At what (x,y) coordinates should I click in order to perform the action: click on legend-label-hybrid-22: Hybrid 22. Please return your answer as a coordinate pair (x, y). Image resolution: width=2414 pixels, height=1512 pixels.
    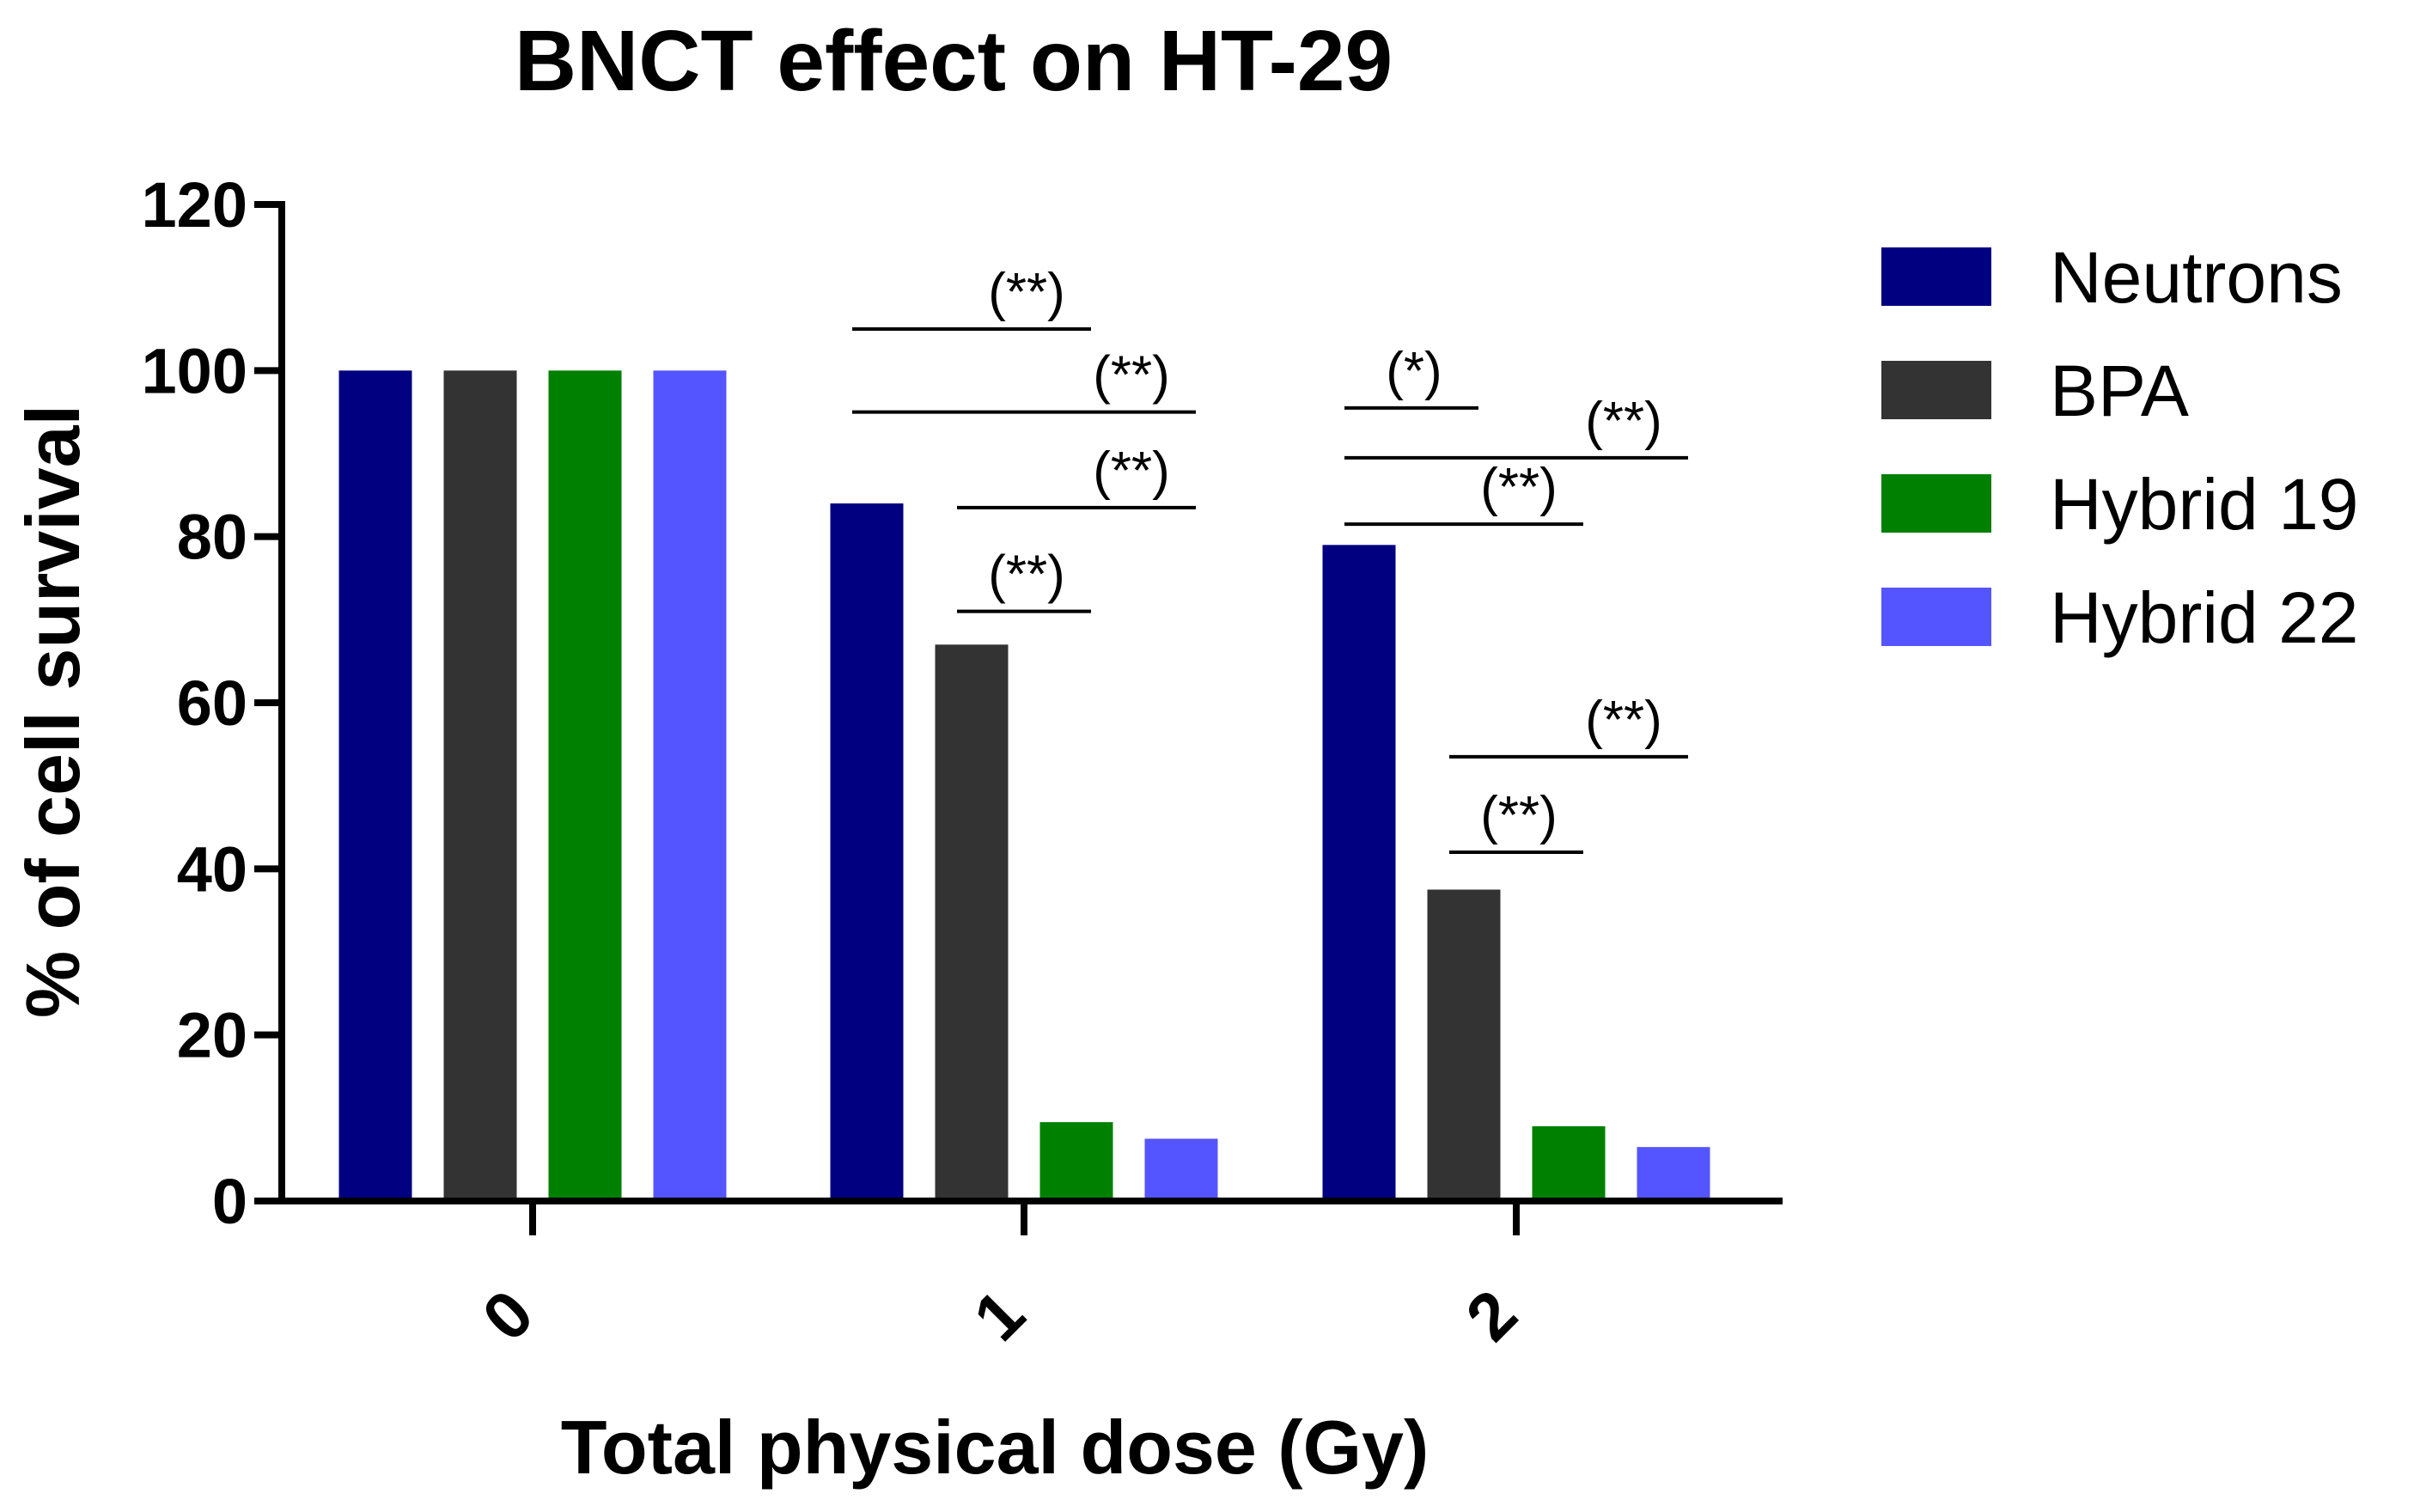
    Looking at the image, I should click on (2204, 617).